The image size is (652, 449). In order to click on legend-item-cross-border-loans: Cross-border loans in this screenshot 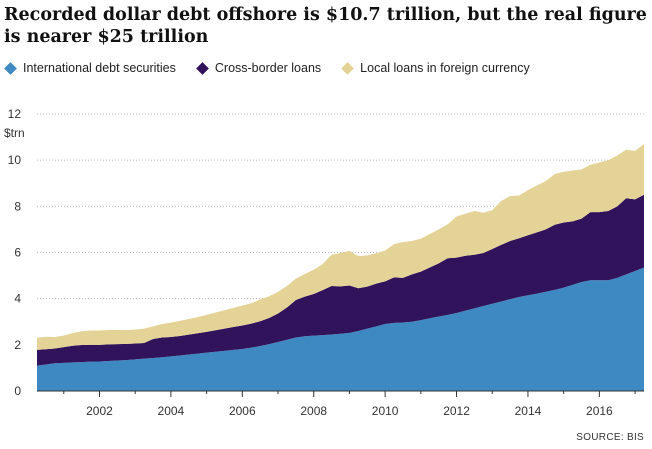, I will do `click(258, 68)`.